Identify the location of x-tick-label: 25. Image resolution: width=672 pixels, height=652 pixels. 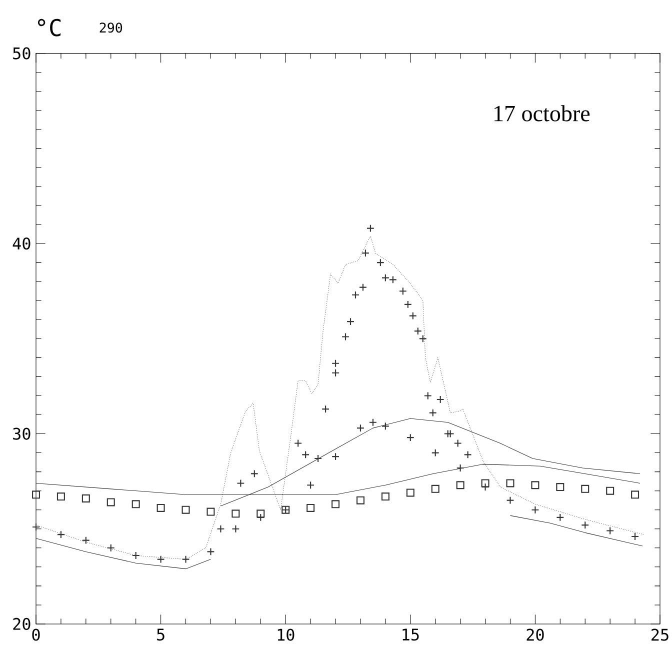
(660, 634).